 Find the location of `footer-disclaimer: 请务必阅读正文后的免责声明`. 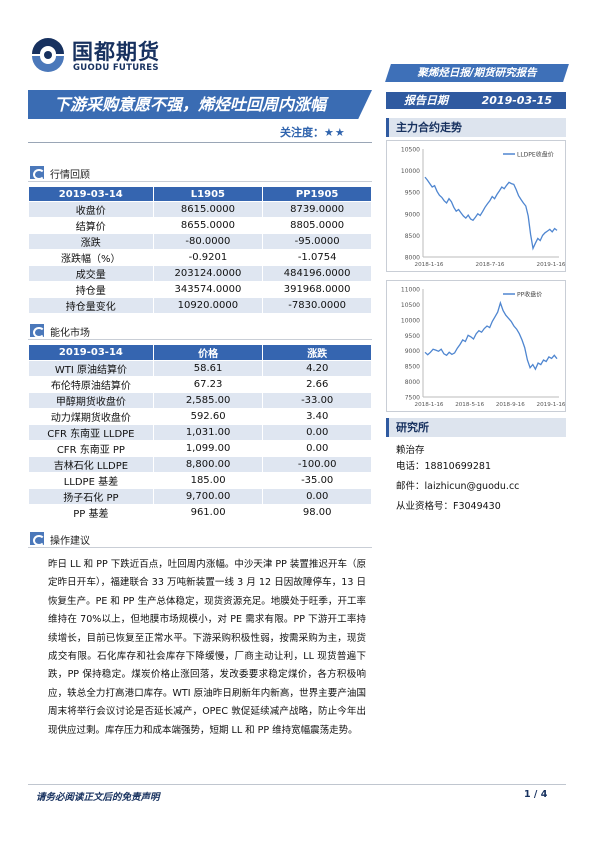

footer-disclaimer: 请务必阅读正文后的免责声明 is located at coordinates (98, 797).